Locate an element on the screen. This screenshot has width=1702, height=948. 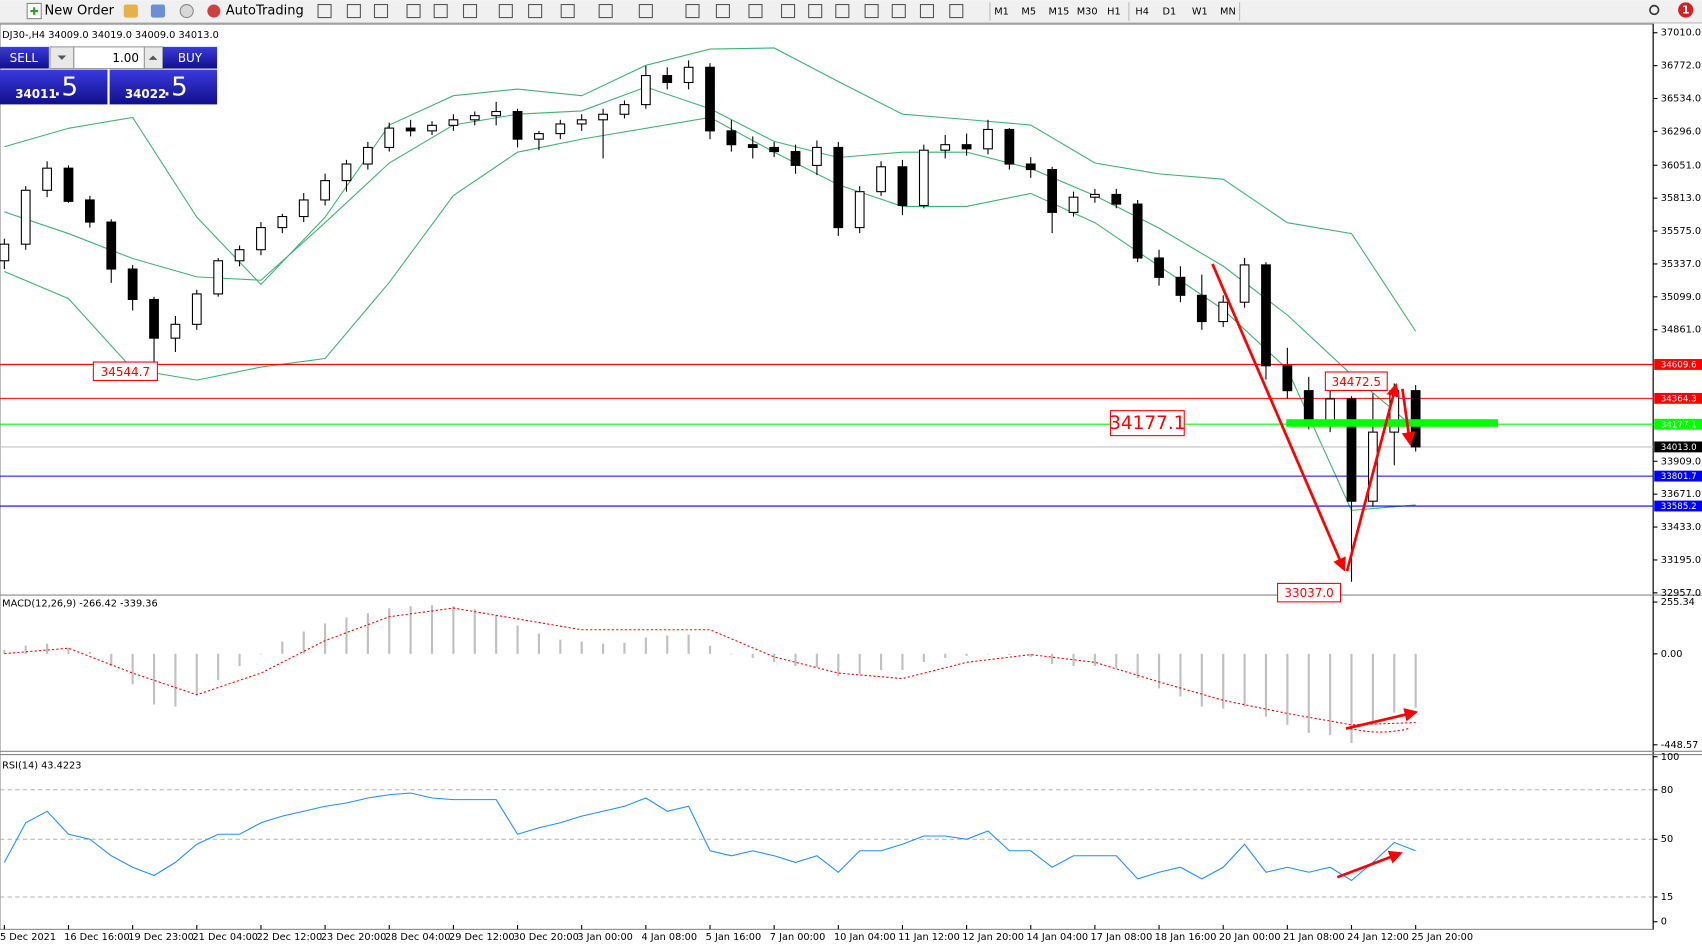
sell-label: SELL is located at coordinates (24, 58).